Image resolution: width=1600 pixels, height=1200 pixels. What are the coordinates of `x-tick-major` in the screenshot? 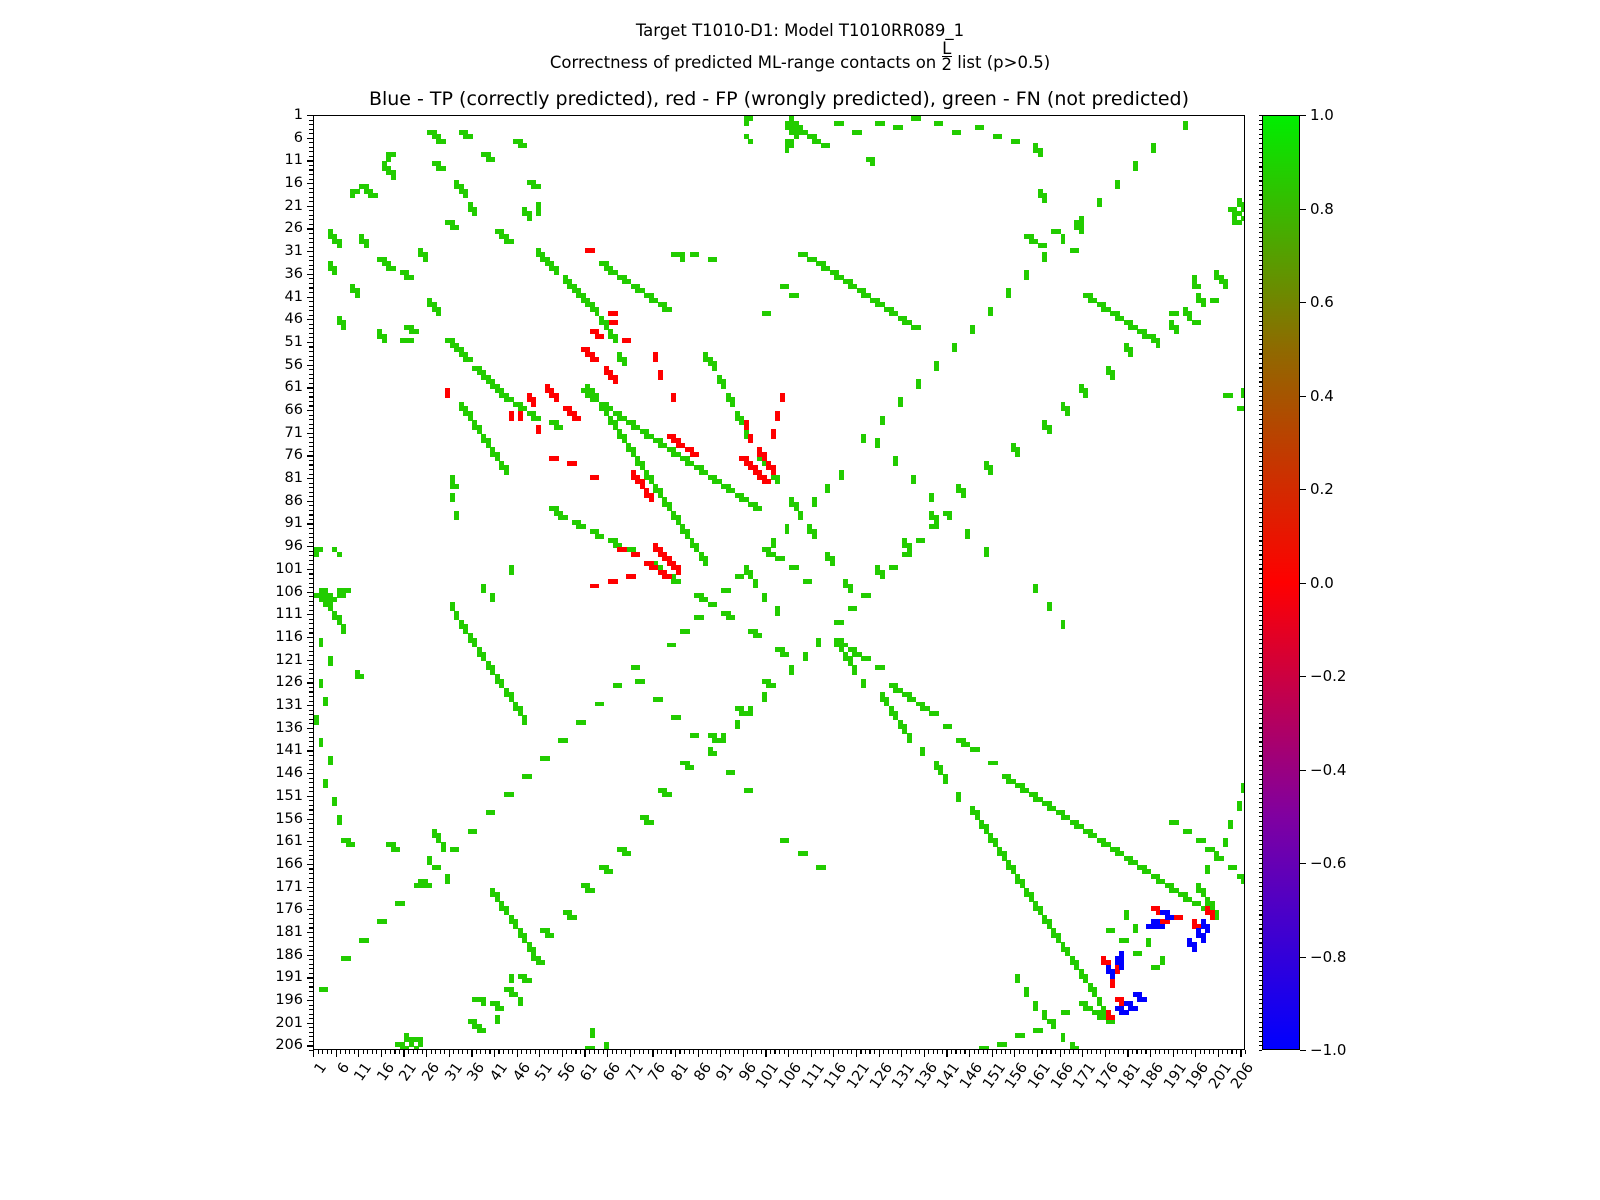 It's located at (856, 1053).